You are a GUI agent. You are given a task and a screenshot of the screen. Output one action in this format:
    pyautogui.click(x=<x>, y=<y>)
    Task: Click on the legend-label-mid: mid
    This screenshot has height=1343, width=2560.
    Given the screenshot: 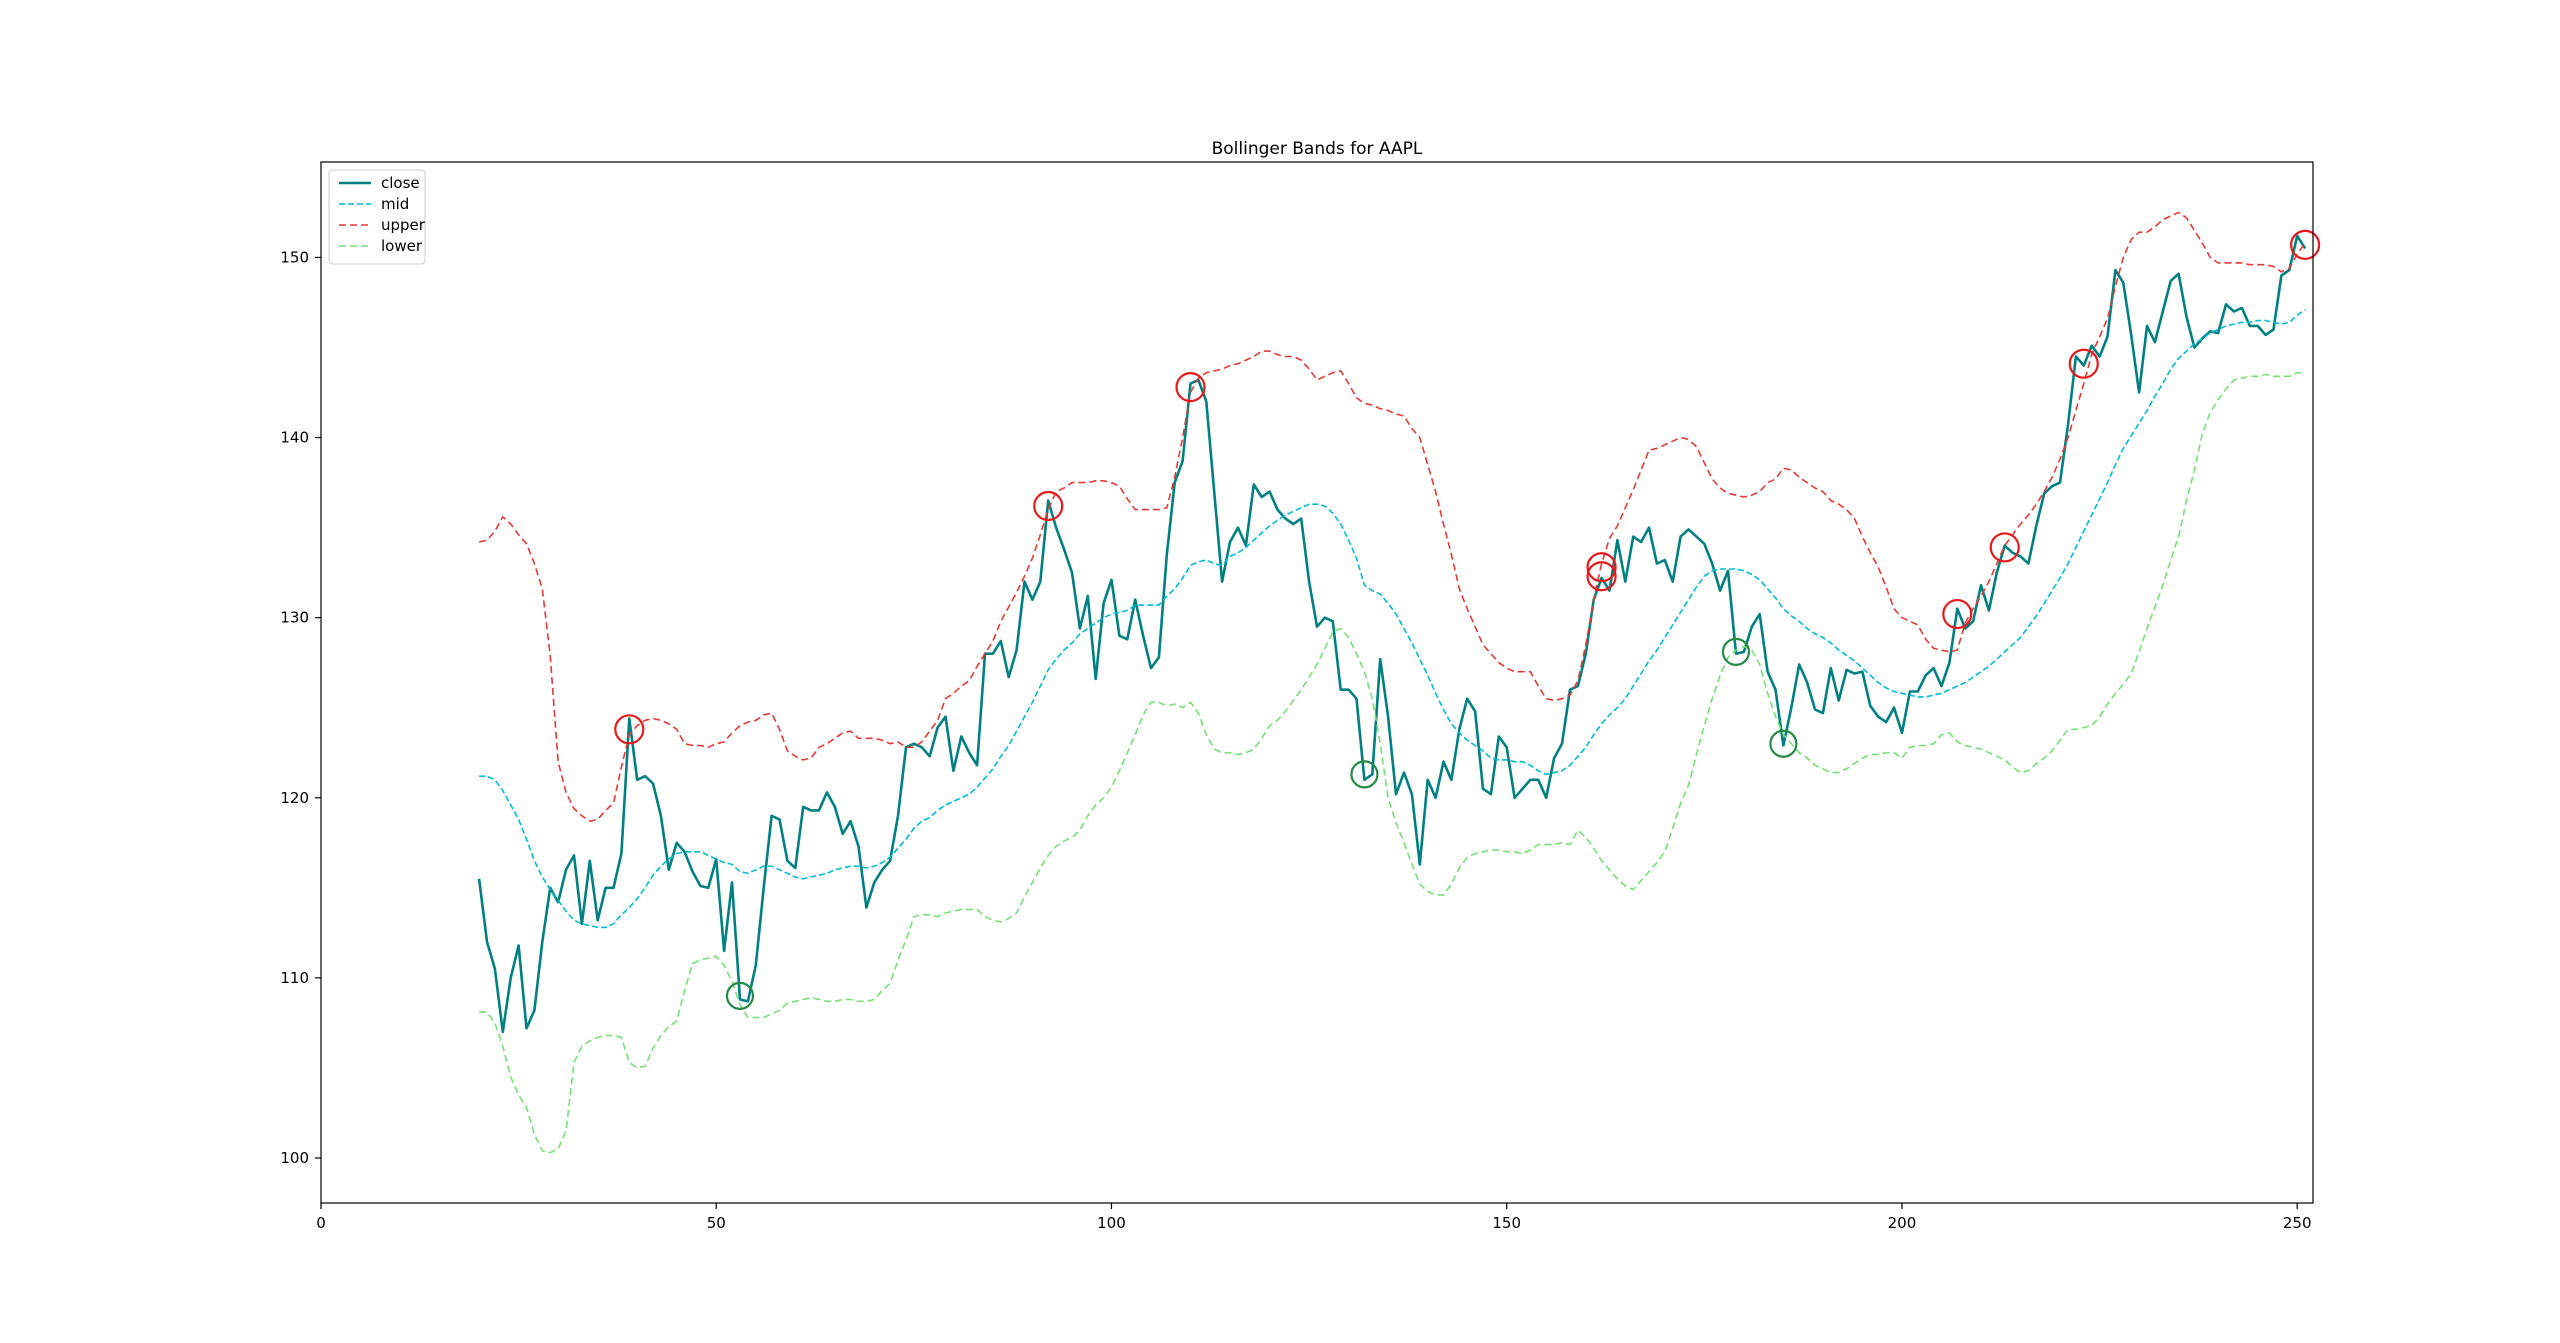 What is the action you would take?
    pyautogui.click(x=395, y=204)
    